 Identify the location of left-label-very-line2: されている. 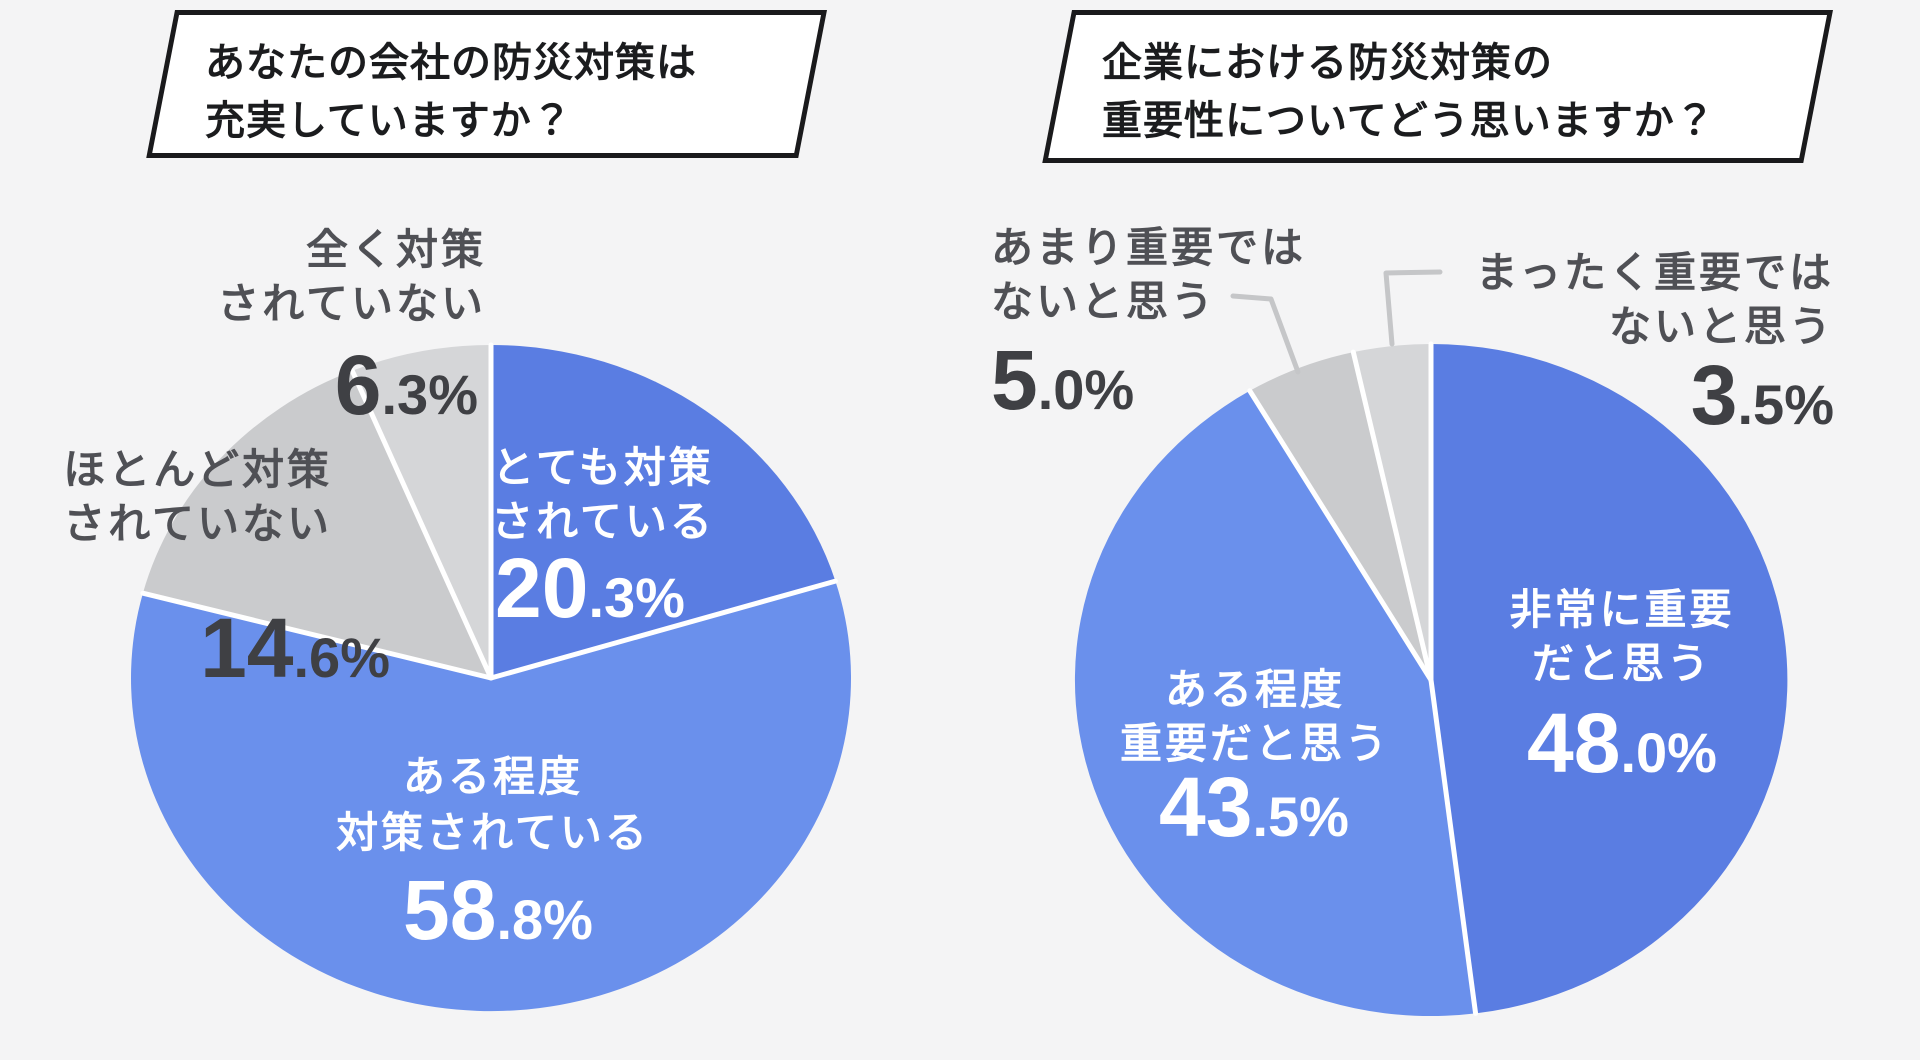
(603, 521).